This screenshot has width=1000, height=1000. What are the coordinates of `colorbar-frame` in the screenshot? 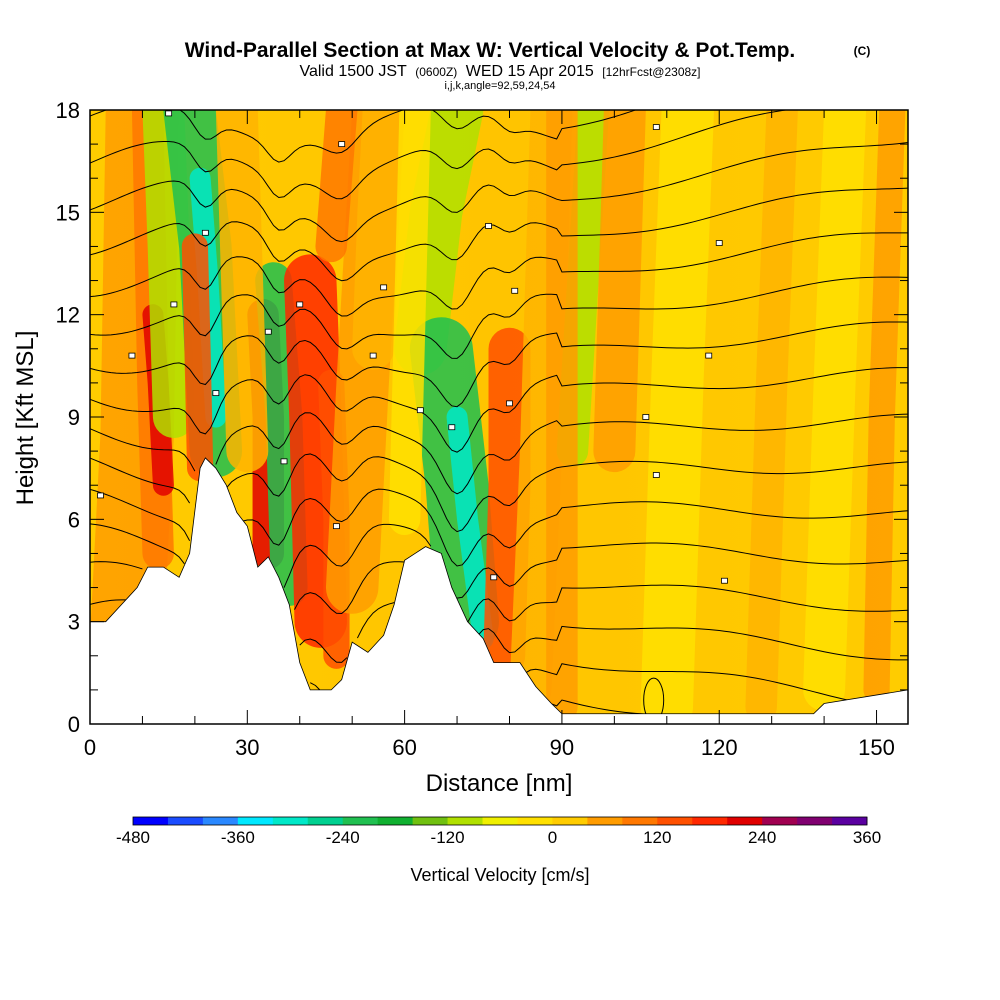 It's located at (500, 821).